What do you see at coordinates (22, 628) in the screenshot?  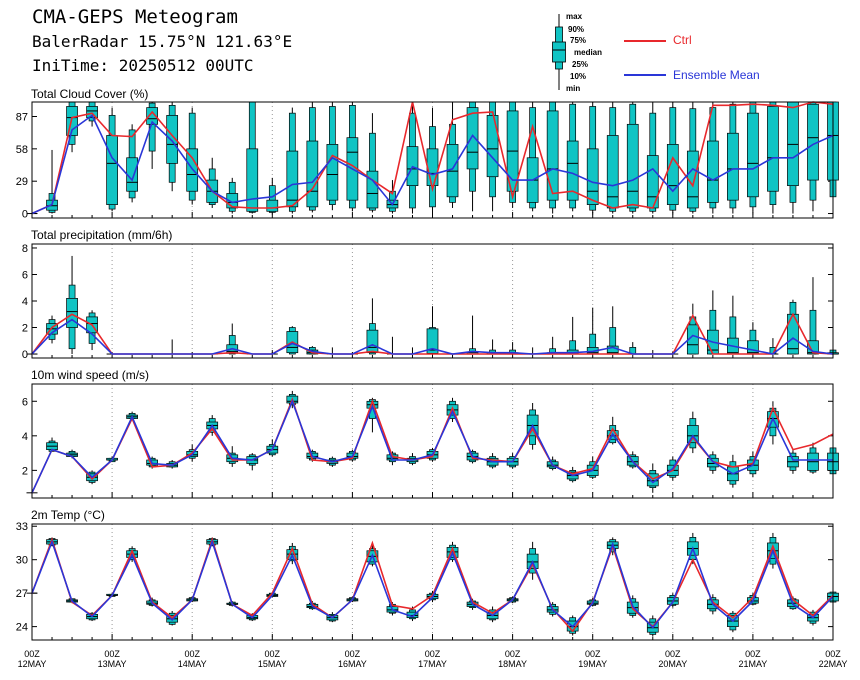 I see `y-tick-label: 24` at bounding box center [22, 628].